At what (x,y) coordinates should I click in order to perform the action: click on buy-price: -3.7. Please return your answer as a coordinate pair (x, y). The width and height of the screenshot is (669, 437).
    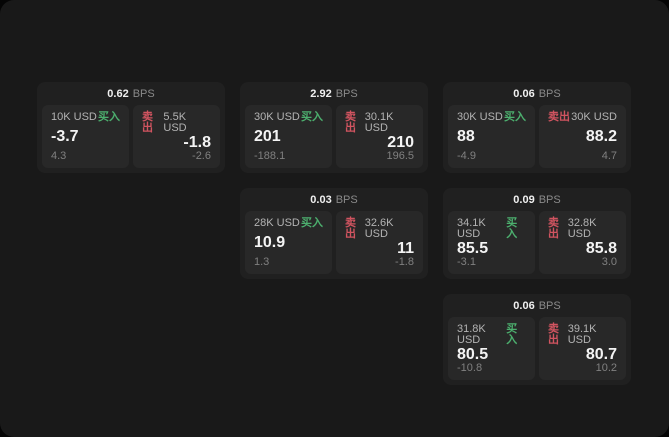
    Looking at the image, I should click on (65, 136).